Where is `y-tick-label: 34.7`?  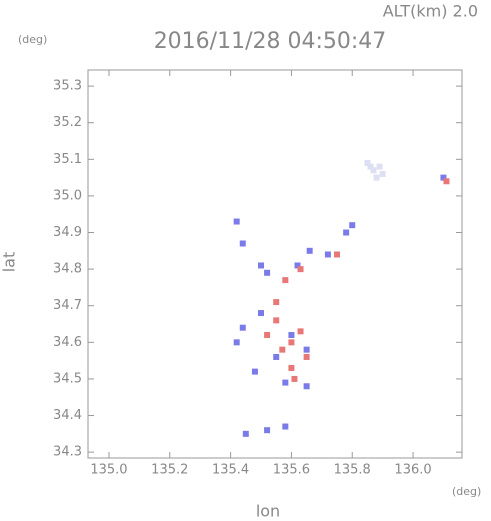
y-tick-label: 34.7 is located at coordinates (67, 305).